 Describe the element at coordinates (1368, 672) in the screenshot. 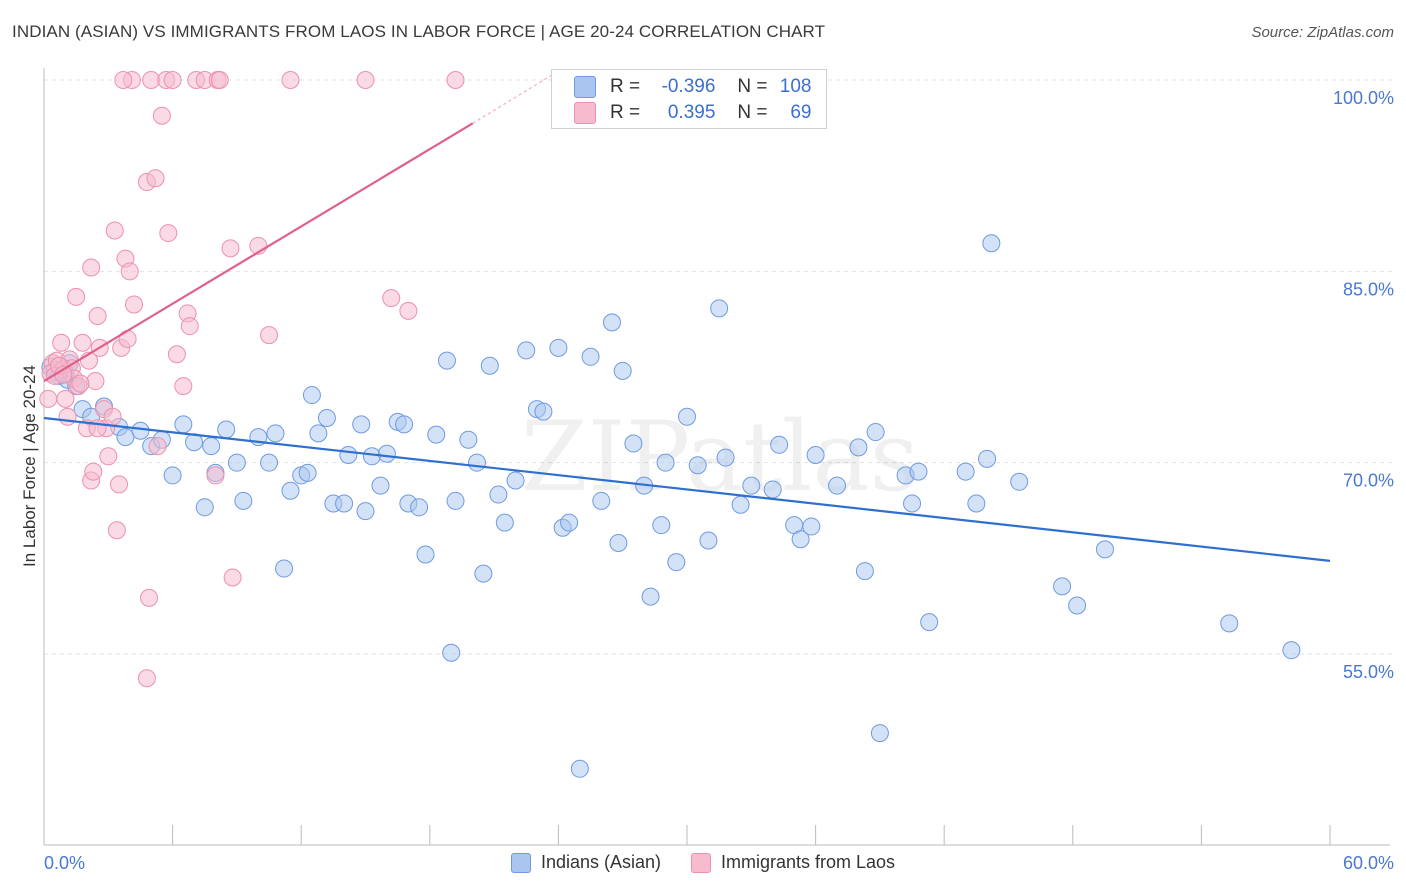

I see `y-tick-label: 55.0%` at that location.